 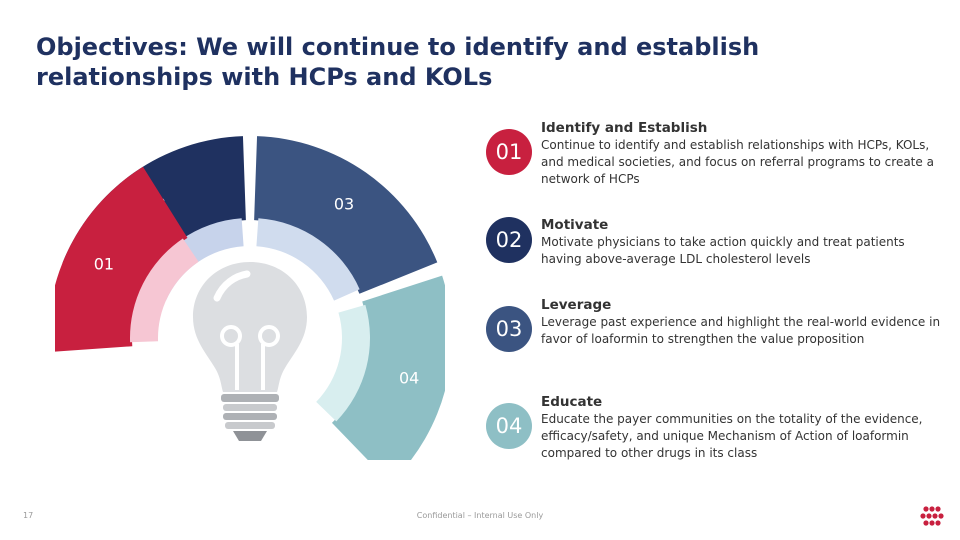 What do you see at coordinates (509, 329) in the screenshot?
I see `objective-number-badge: 03` at bounding box center [509, 329].